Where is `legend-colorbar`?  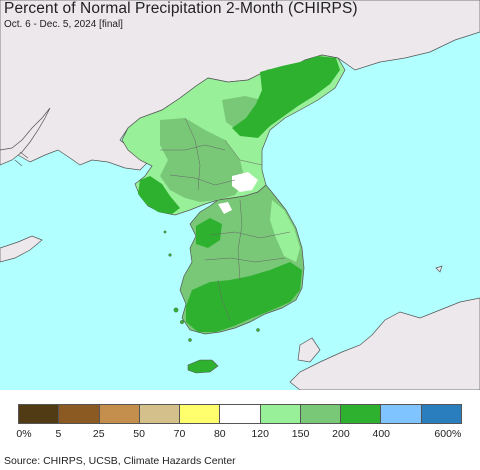
legend-colorbar is located at coordinates (240, 414).